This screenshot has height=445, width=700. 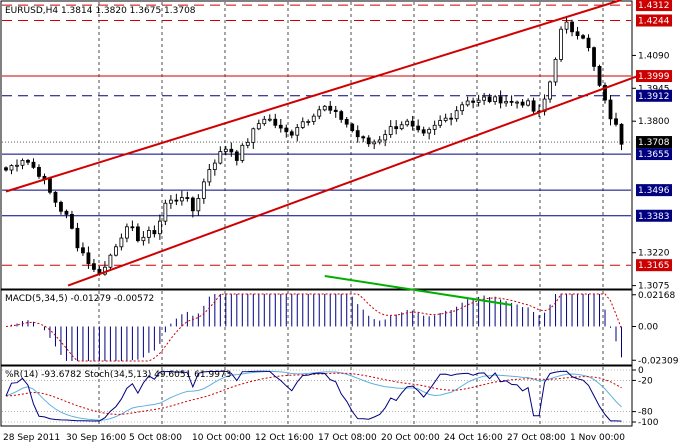 I want to click on price-tick-label: 1.3075, so click(x=654, y=287).